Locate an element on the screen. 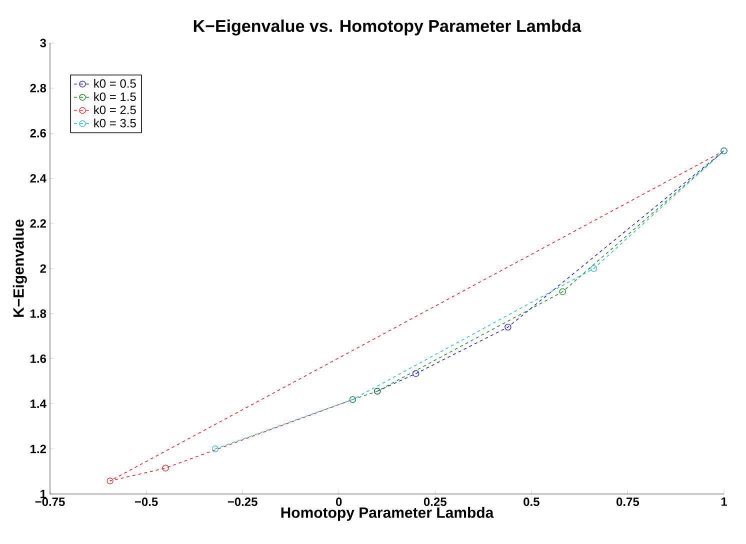 The image size is (746, 544). chart-title: K−Eigenvalue vs. Homotopy Parameter Lambda is located at coordinates (388, 28).